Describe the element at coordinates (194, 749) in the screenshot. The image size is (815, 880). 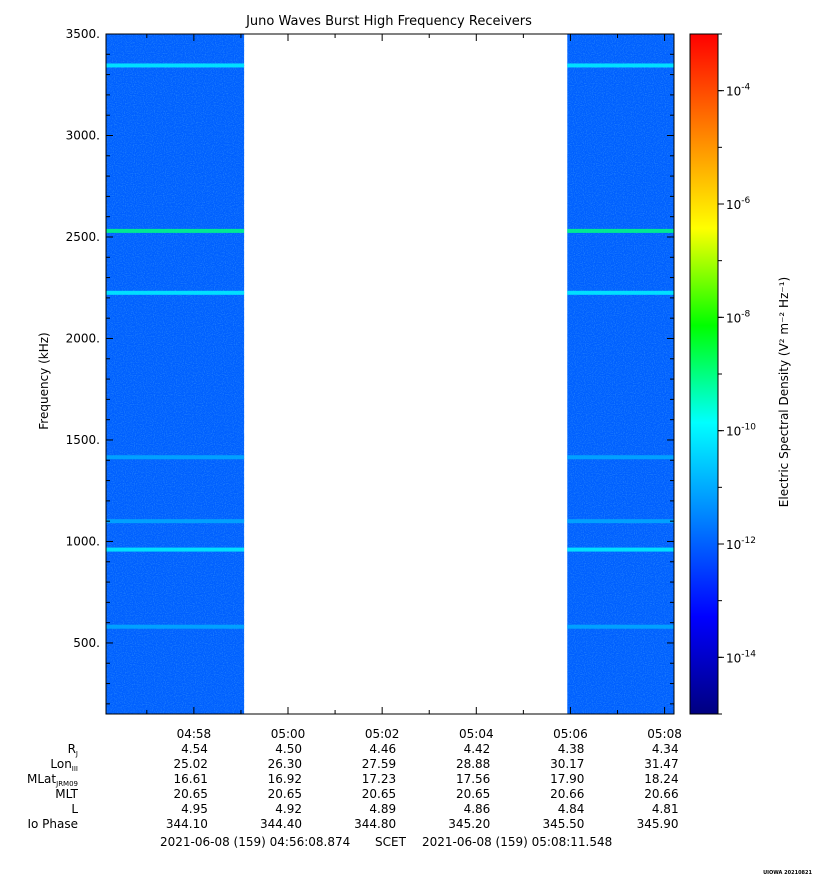
I see `ephemeris-value: 4.54` at that location.